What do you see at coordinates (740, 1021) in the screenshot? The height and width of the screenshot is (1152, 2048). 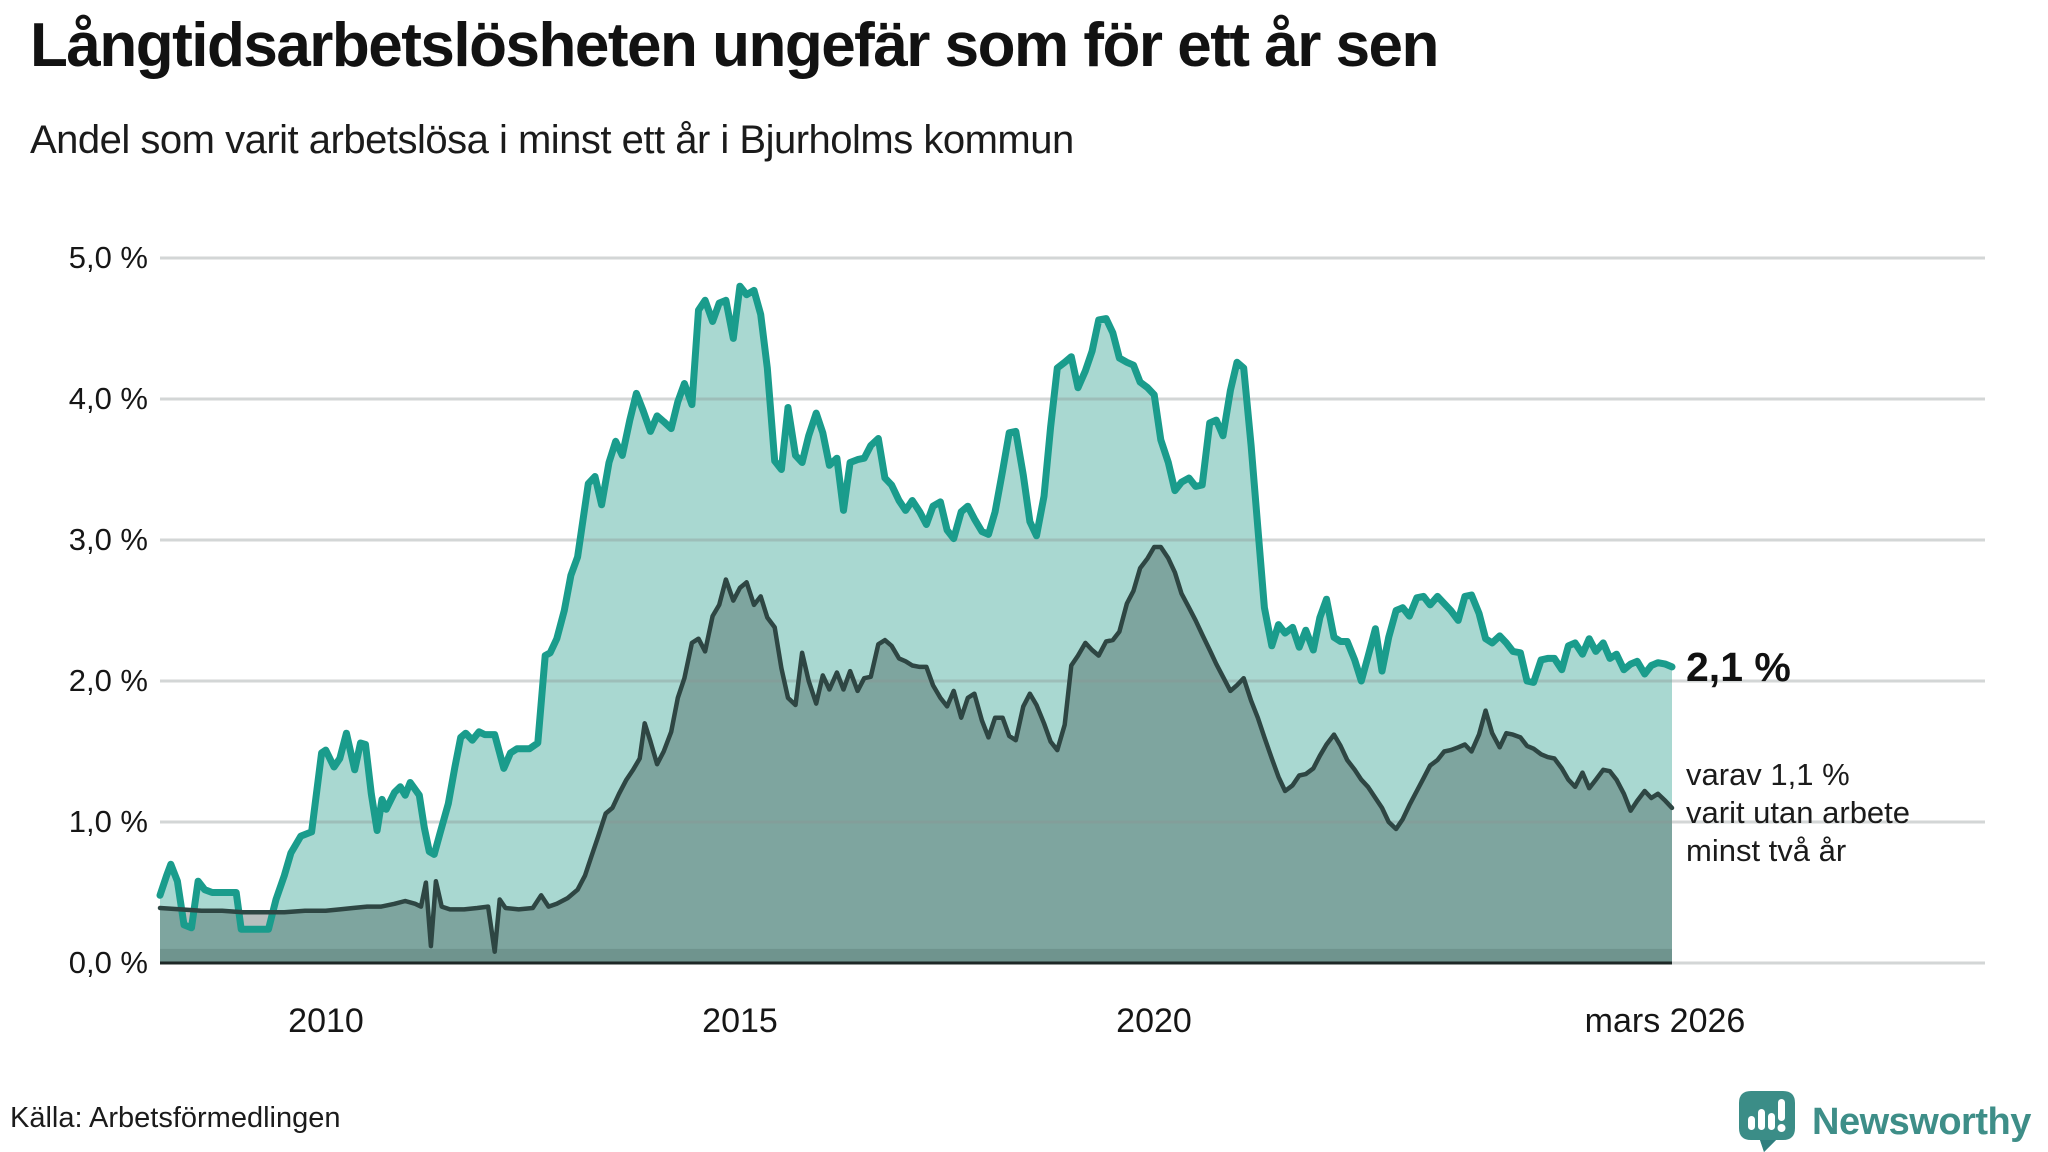 I see `x-tick-label: 2015` at bounding box center [740, 1021].